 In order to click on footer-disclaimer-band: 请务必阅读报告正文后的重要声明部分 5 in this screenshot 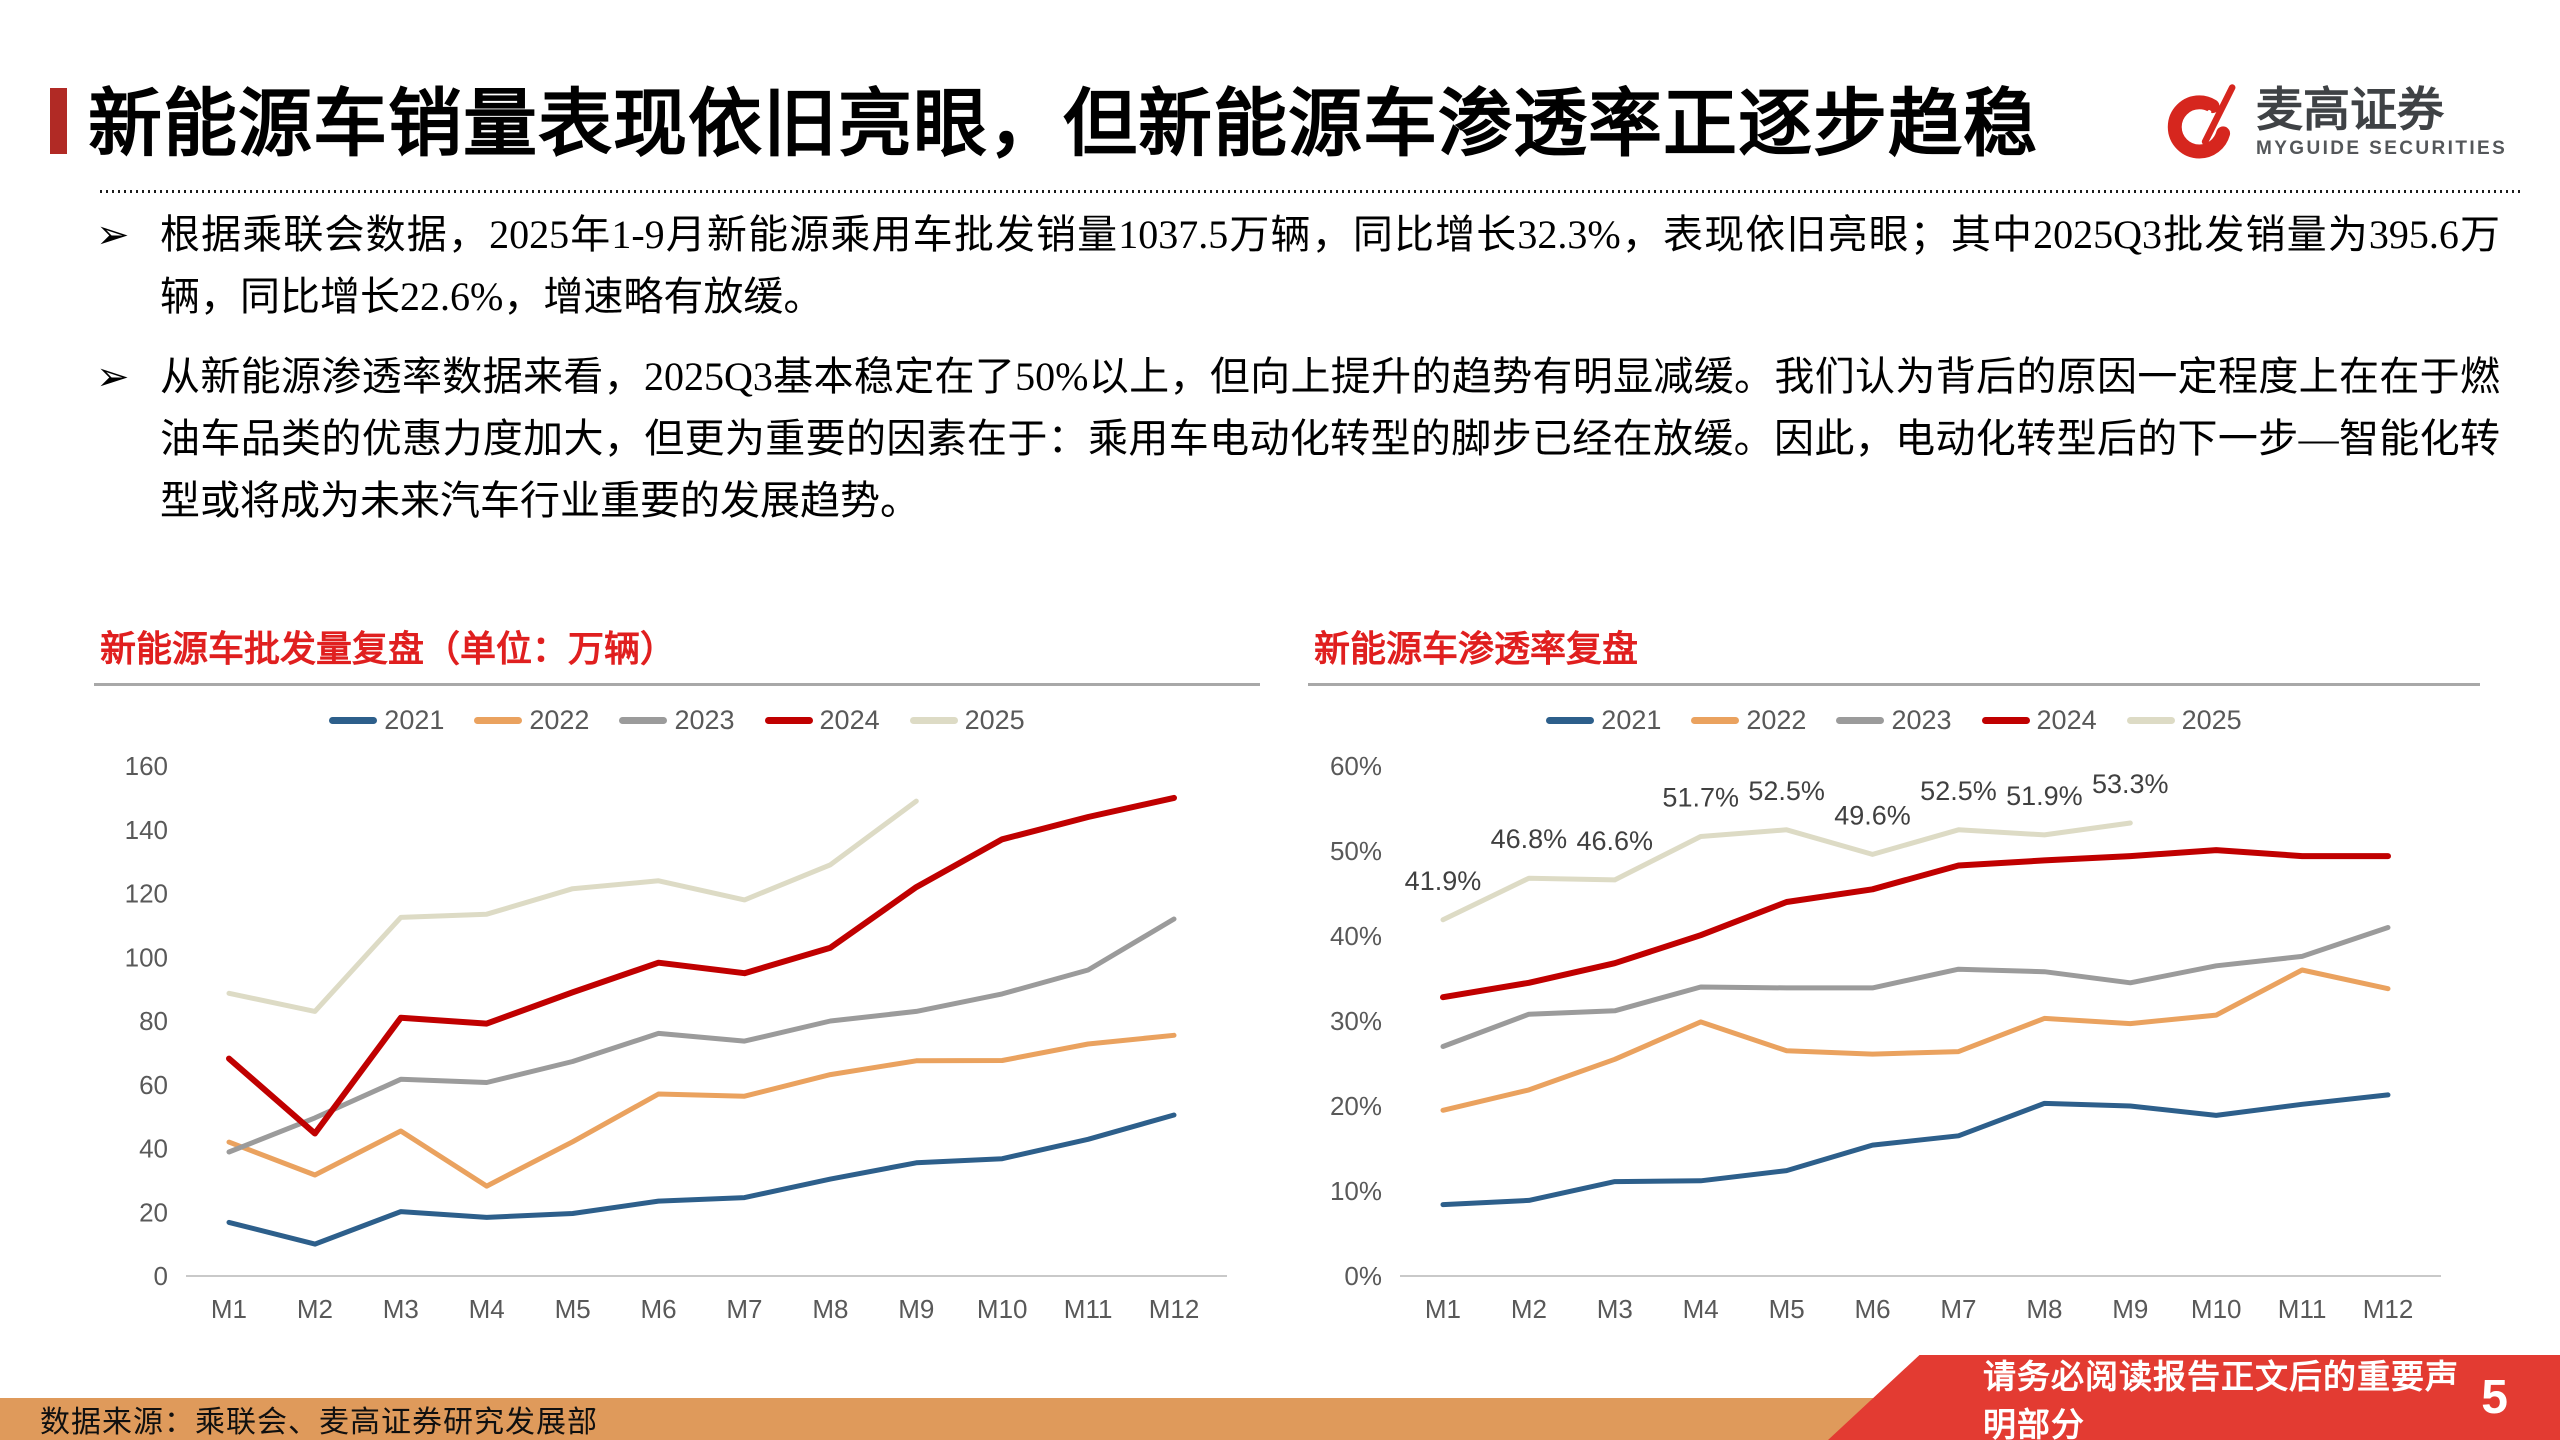, I will do `click(2194, 1397)`.